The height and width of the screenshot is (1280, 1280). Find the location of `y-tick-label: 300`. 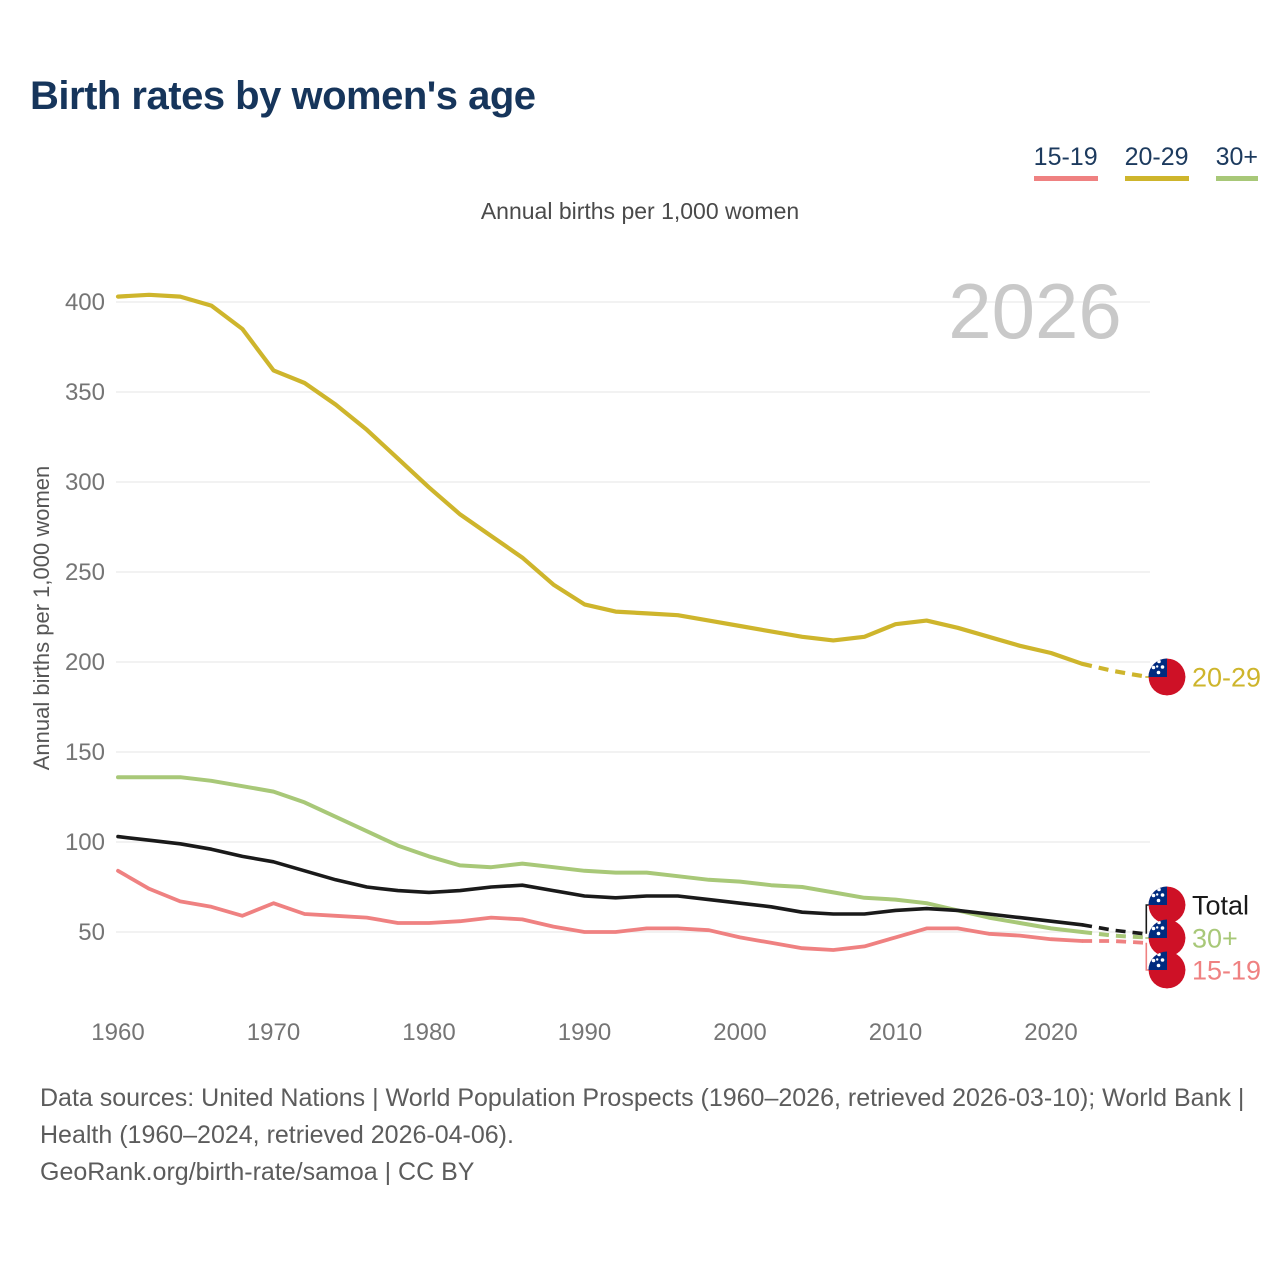

y-tick-label: 300 is located at coordinates (85, 482).